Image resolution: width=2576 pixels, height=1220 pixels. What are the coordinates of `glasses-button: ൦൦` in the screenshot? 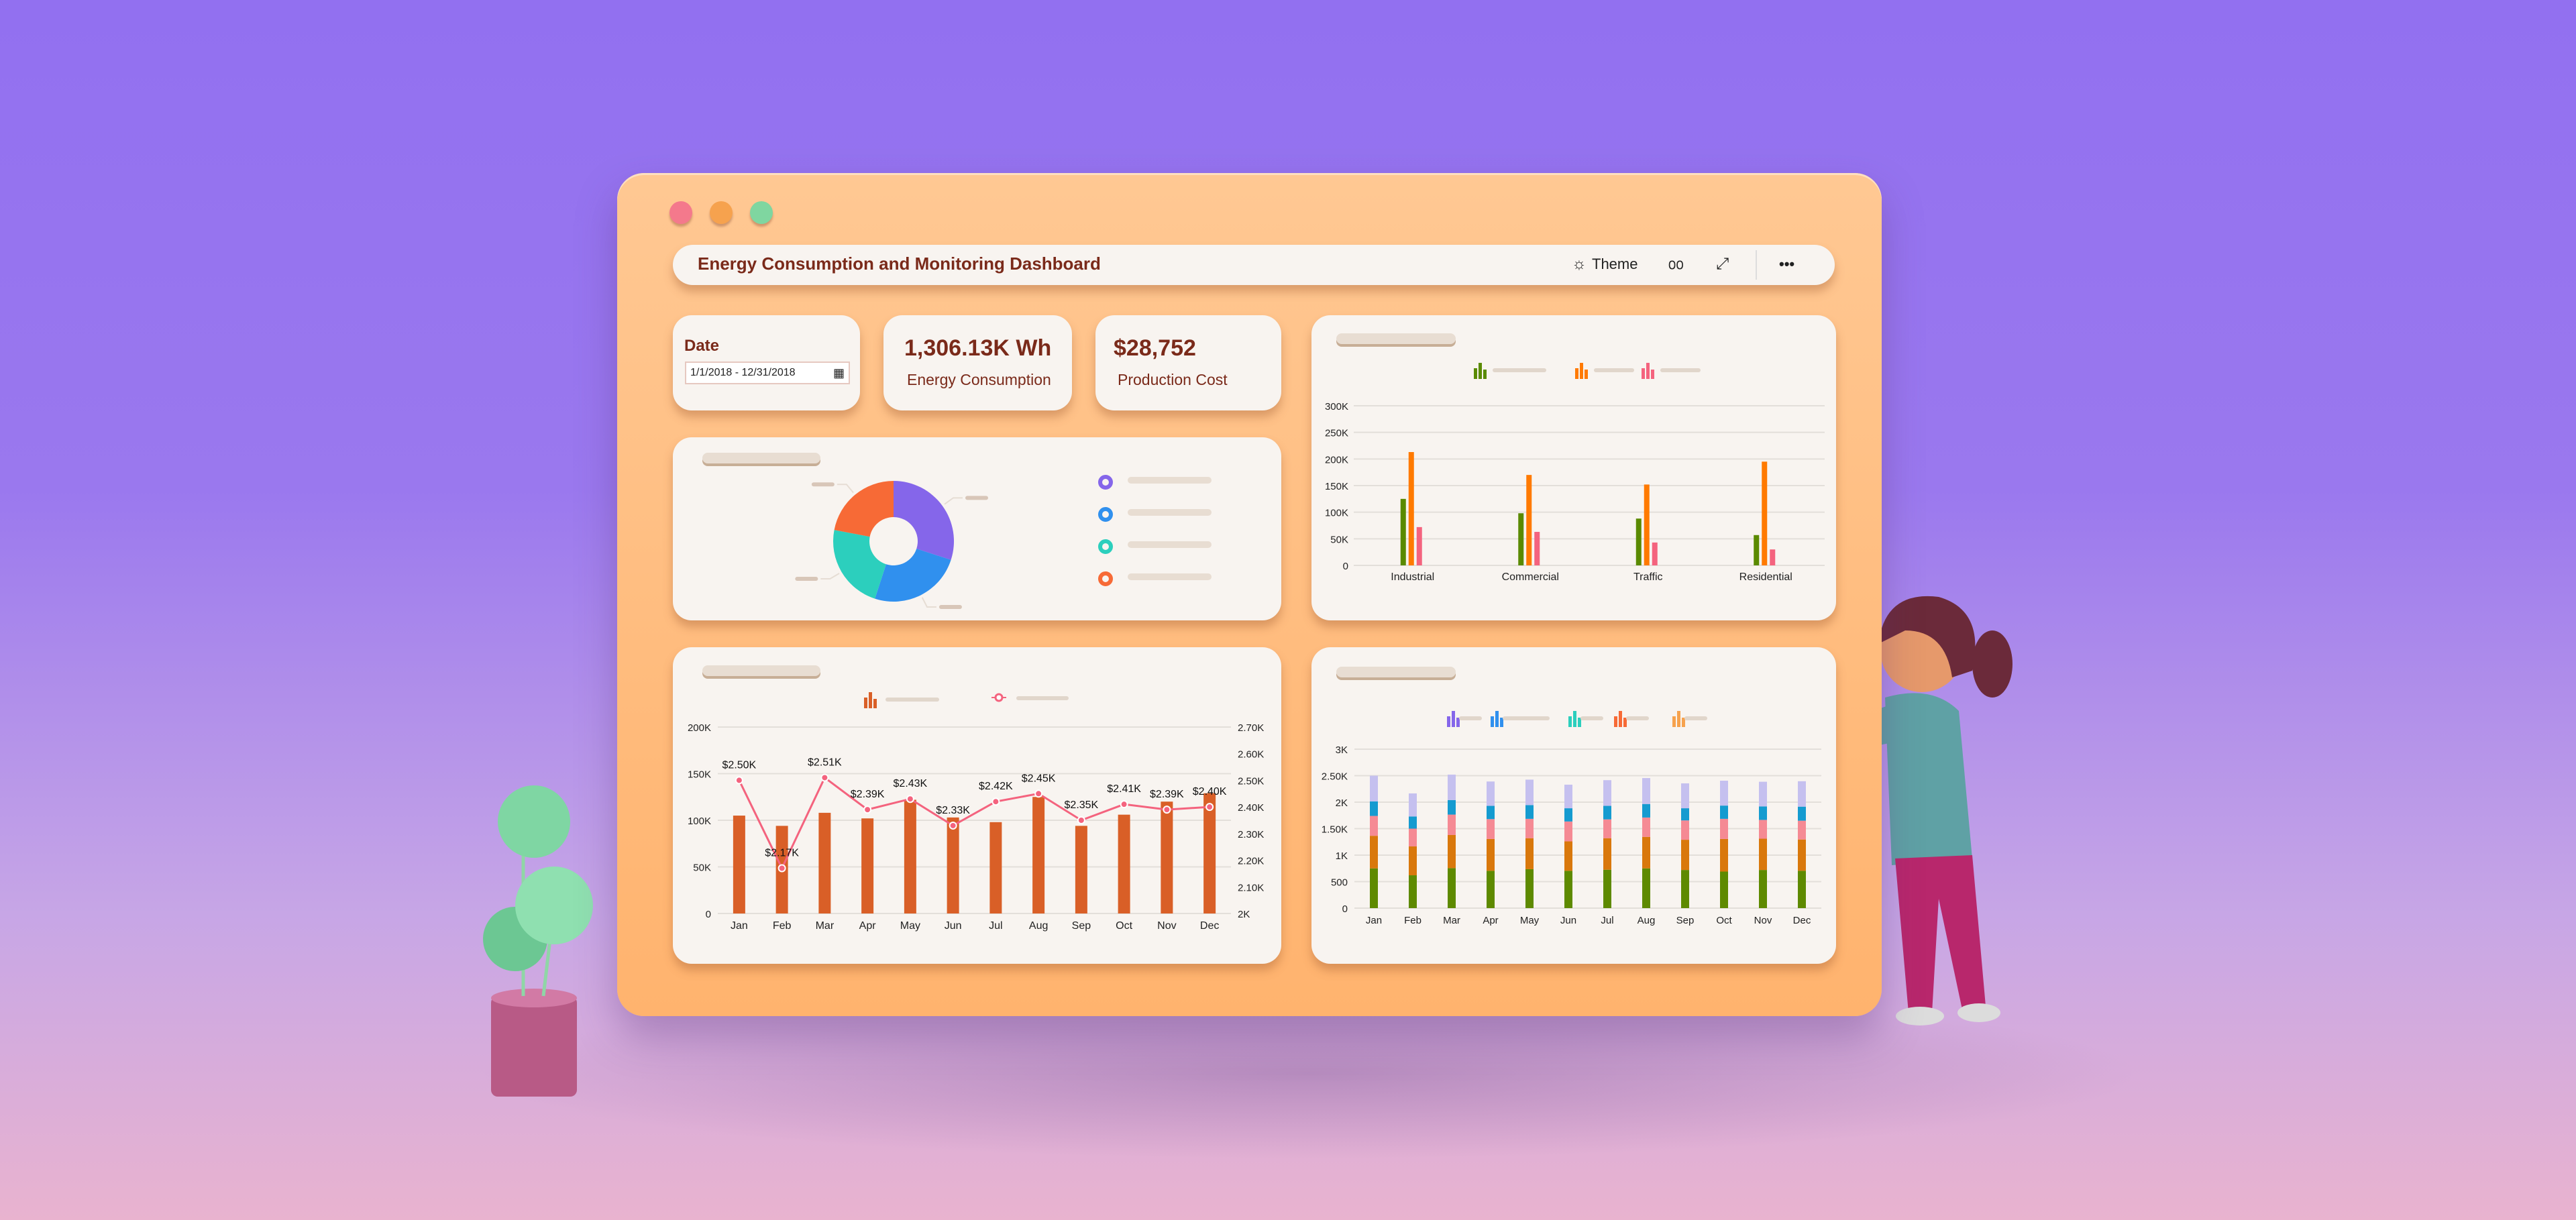 It's located at (1675, 264).